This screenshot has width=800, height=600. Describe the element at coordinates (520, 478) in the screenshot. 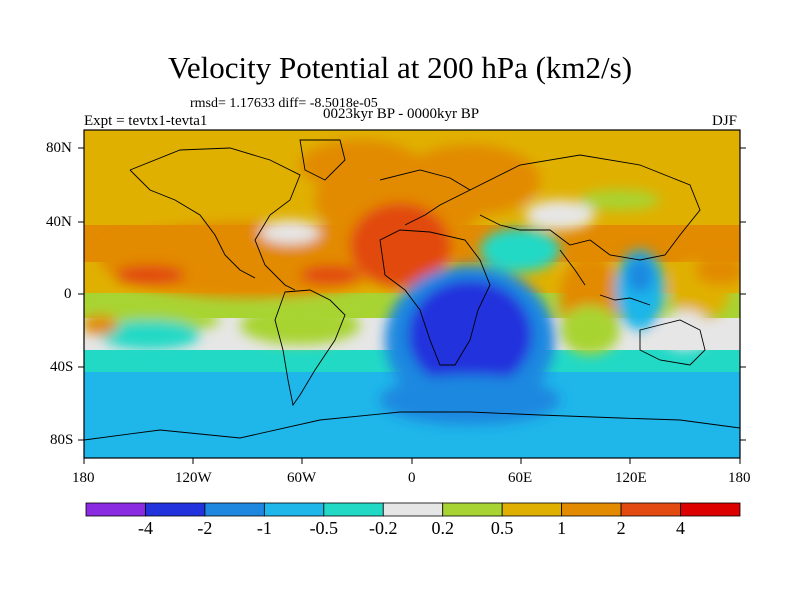

I see `lon-label-60e: 60E` at that location.